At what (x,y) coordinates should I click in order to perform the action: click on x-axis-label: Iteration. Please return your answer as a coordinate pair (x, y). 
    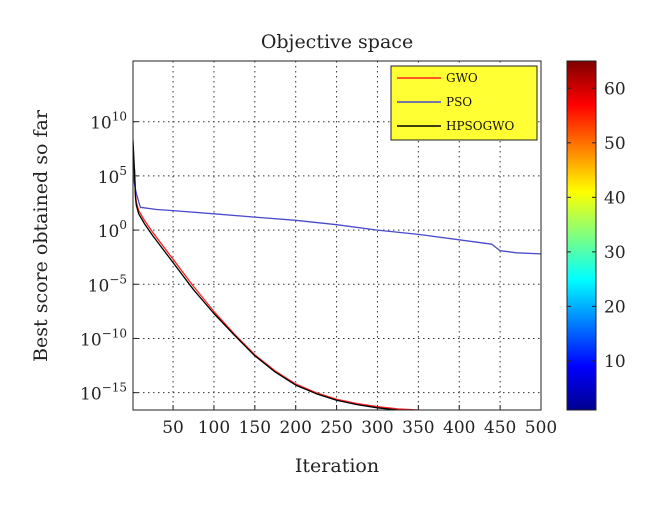
    Looking at the image, I should click on (337, 466).